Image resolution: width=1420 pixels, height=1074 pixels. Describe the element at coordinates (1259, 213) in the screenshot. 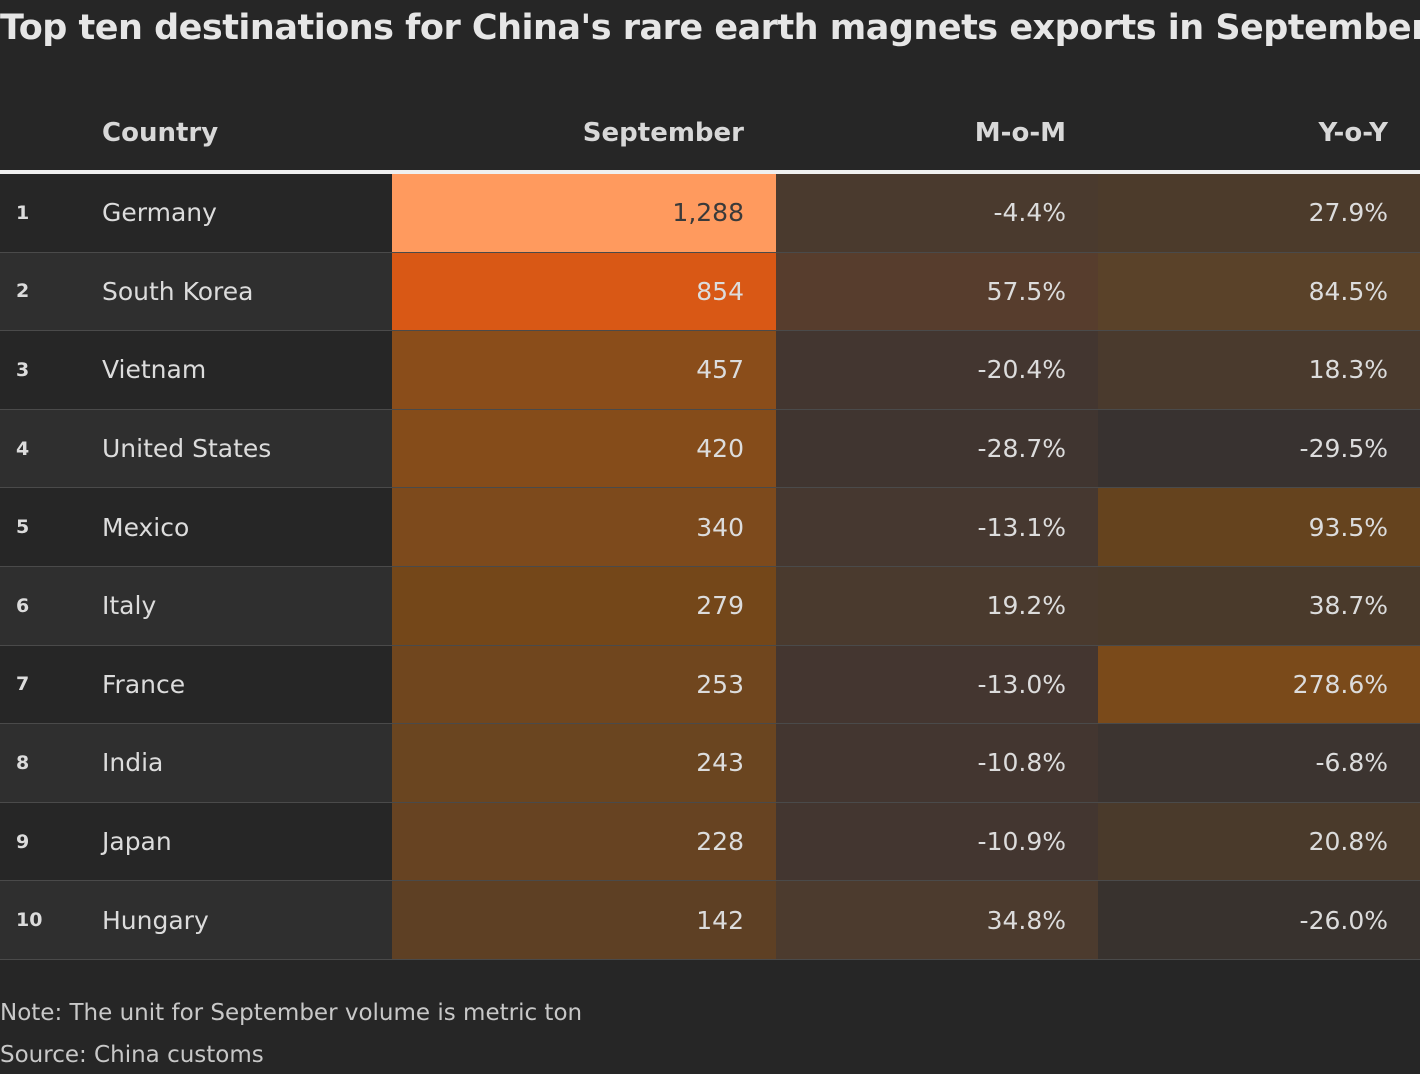

I see `yoy-cell: 27.9%` at that location.